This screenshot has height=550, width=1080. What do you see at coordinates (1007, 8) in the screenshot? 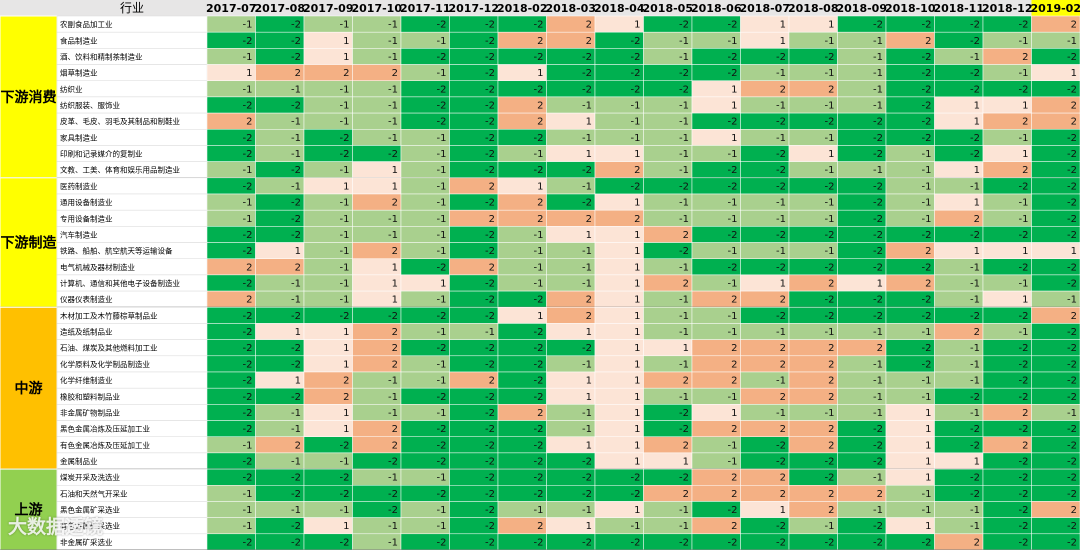
I see `column-header: 2018-12` at bounding box center [1007, 8].